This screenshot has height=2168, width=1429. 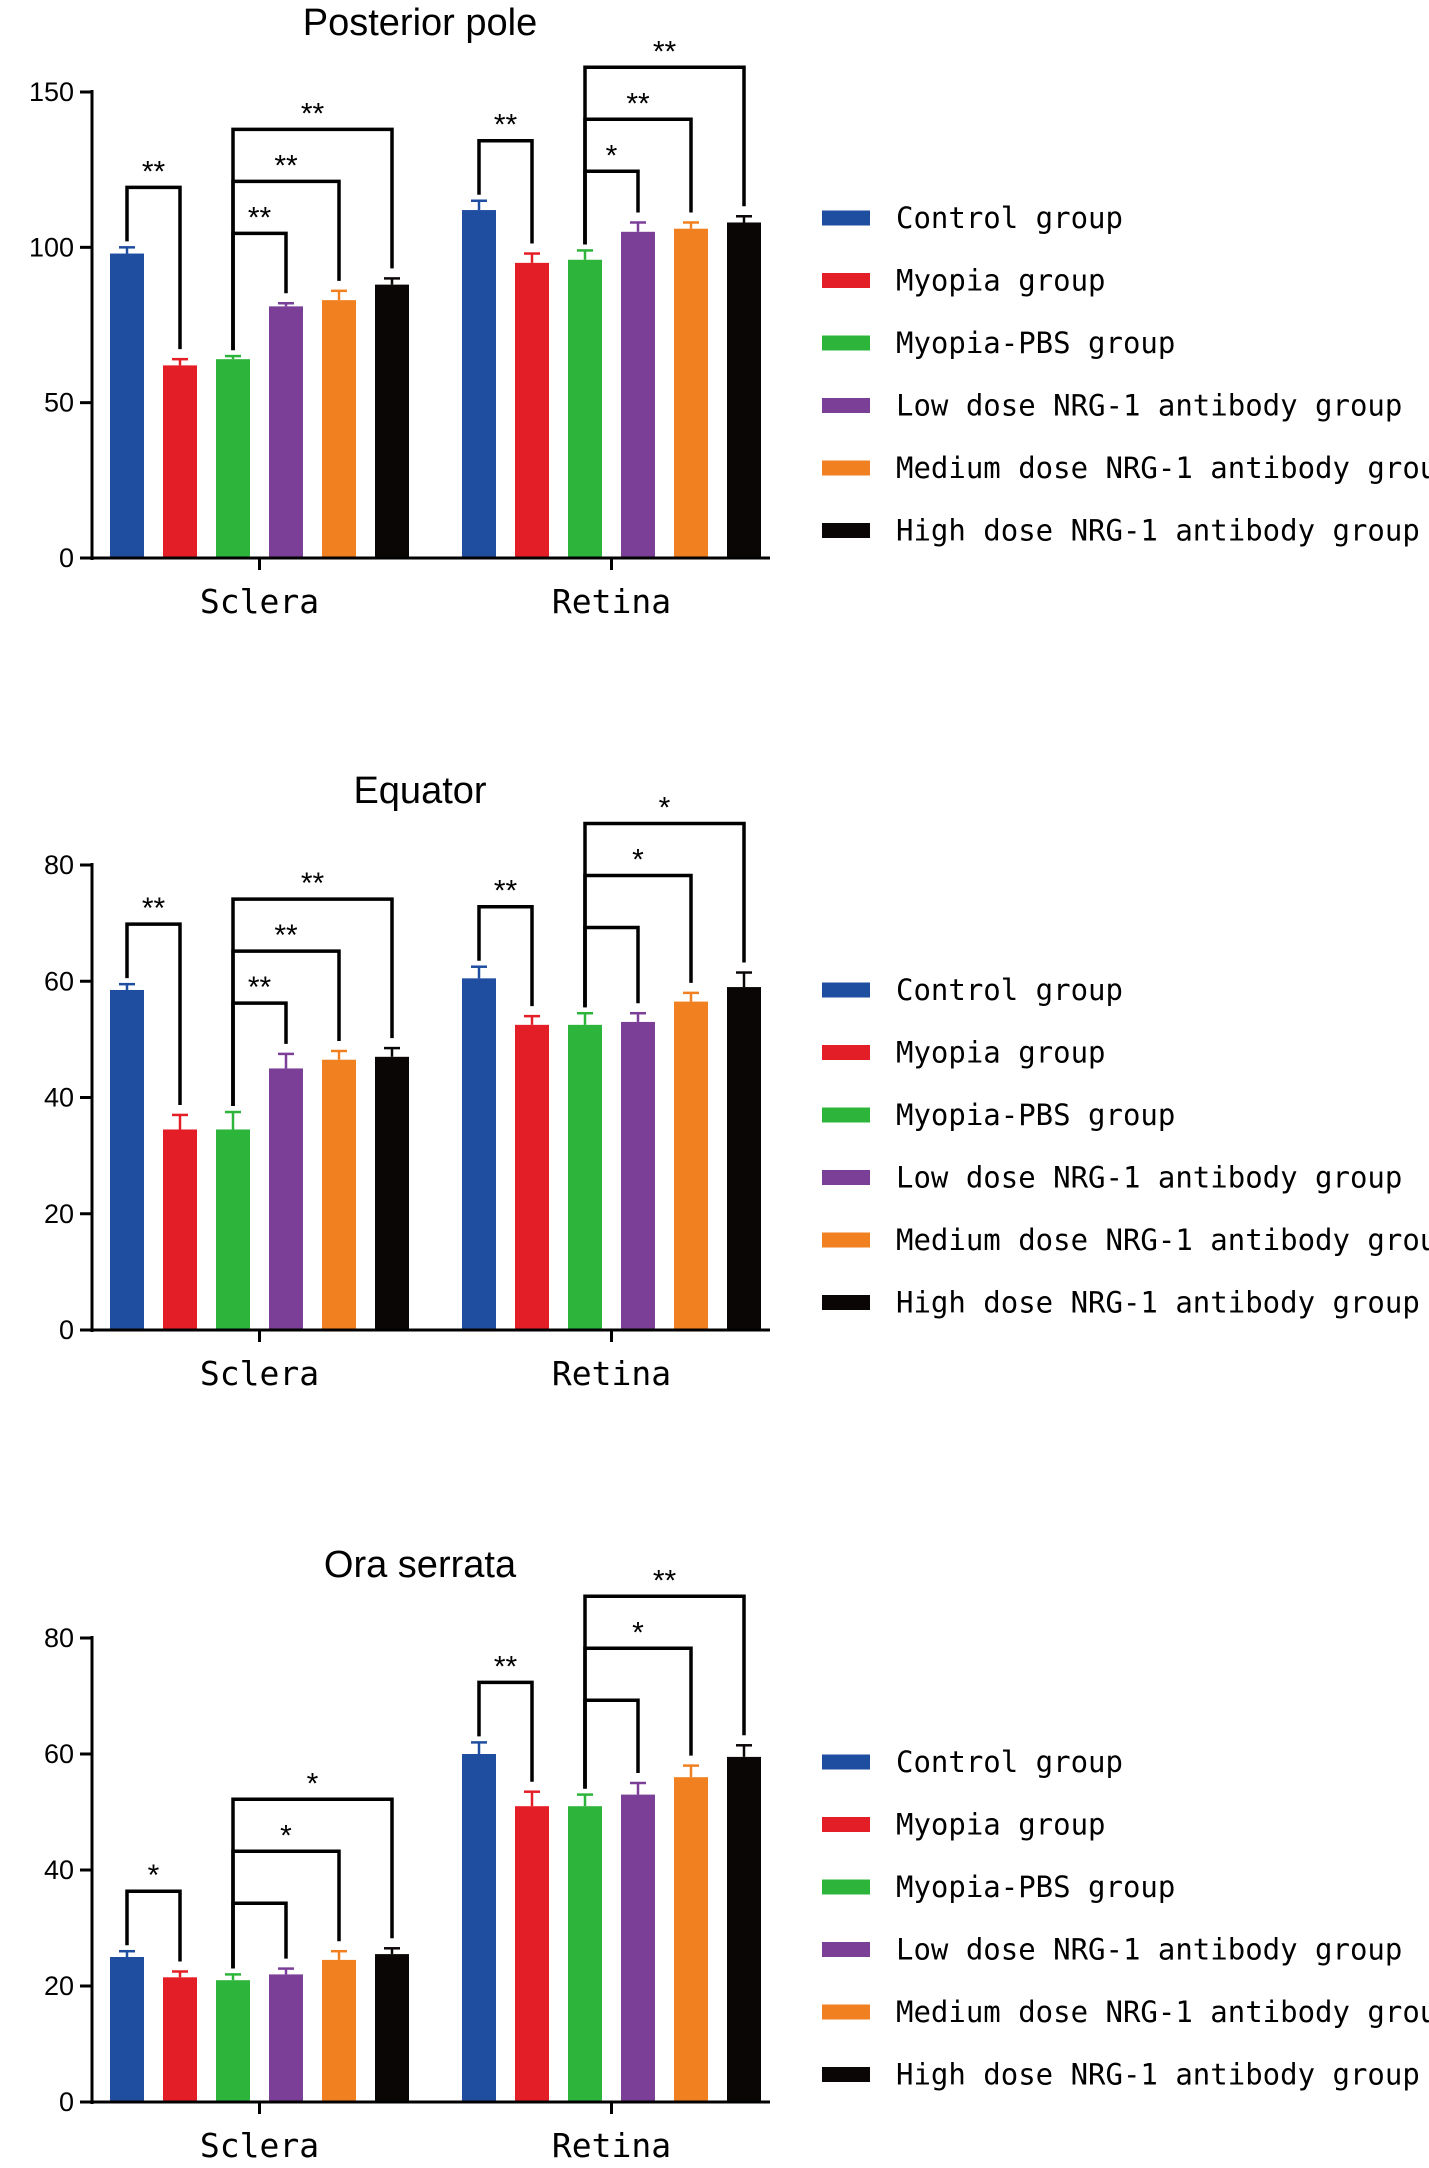 I want to click on y-tick-label: 150, so click(x=51, y=92).